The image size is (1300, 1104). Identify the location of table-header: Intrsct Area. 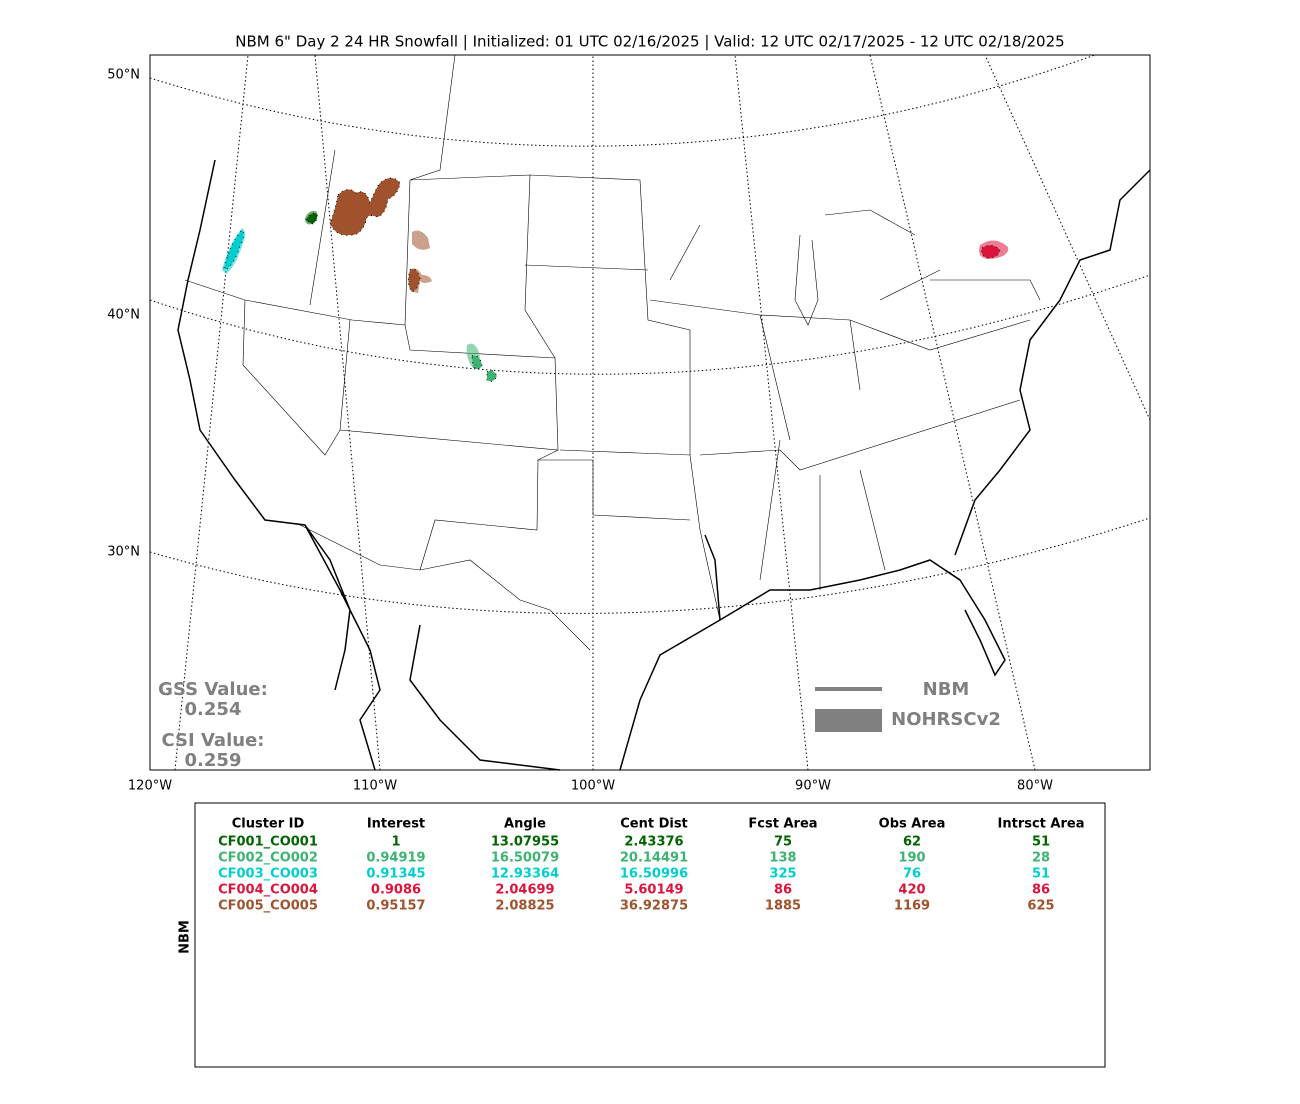
(1041, 824).